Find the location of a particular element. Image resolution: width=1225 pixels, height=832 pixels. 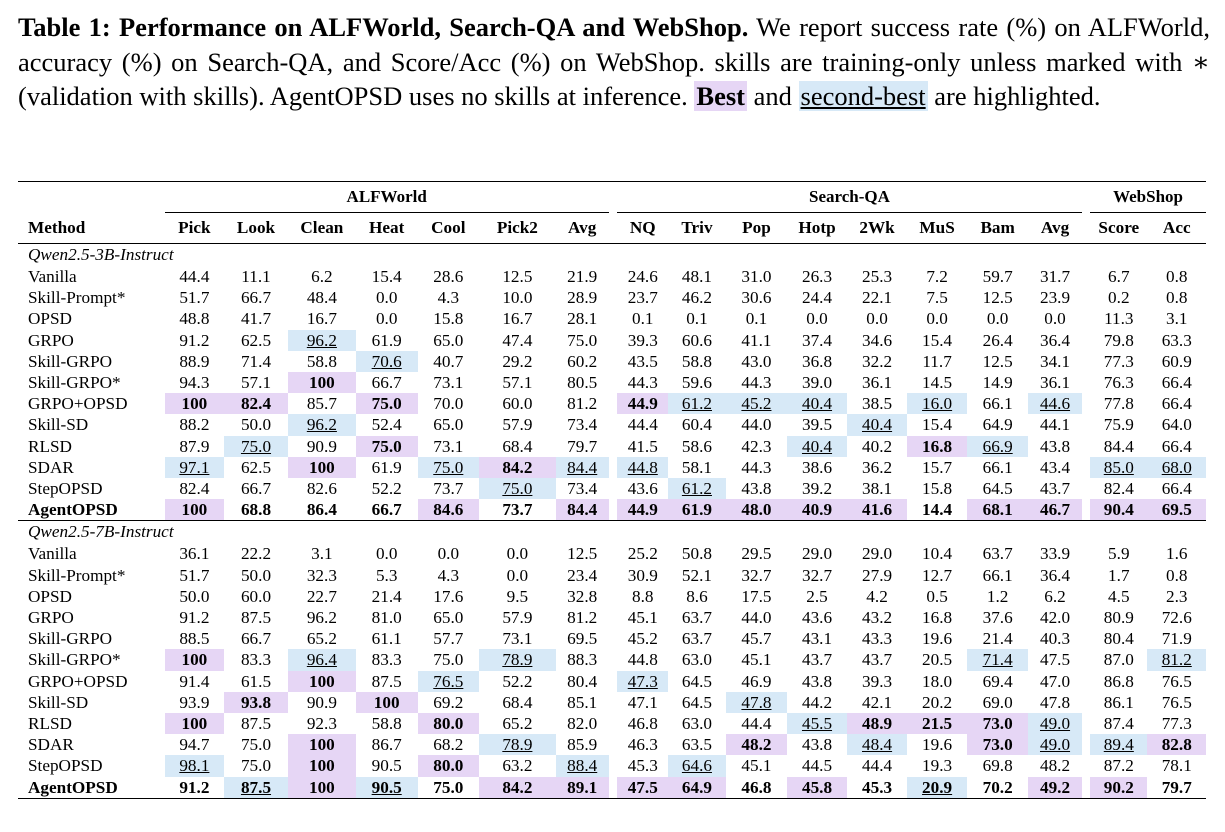

second-best-value: 89.4 is located at coordinates (1118, 745).